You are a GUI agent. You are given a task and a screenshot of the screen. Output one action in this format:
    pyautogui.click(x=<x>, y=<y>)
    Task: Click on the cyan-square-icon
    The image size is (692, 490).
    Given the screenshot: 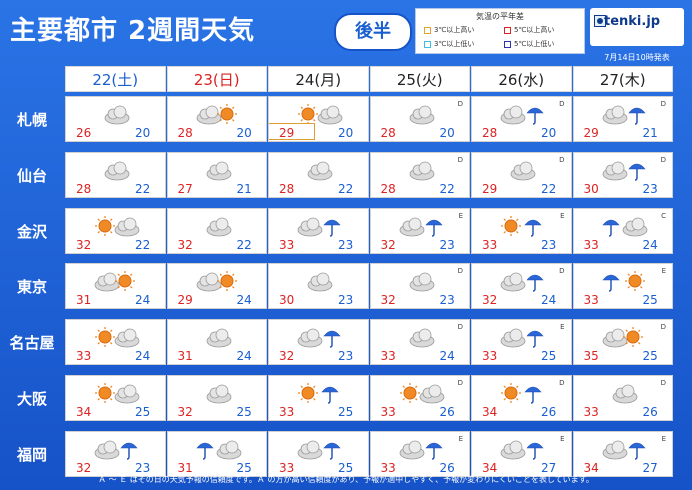 What is the action you would take?
    pyautogui.click(x=427, y=44)
    